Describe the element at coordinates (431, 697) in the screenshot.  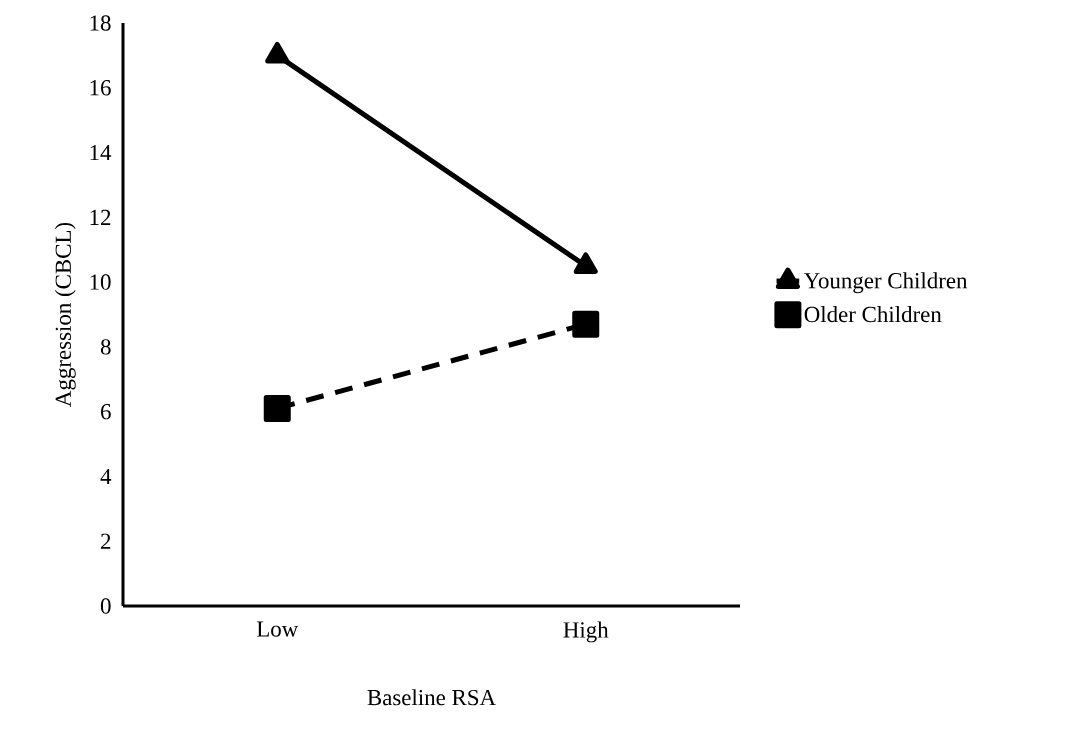
I see `x-axis-title: Baseline RSA` at that location.